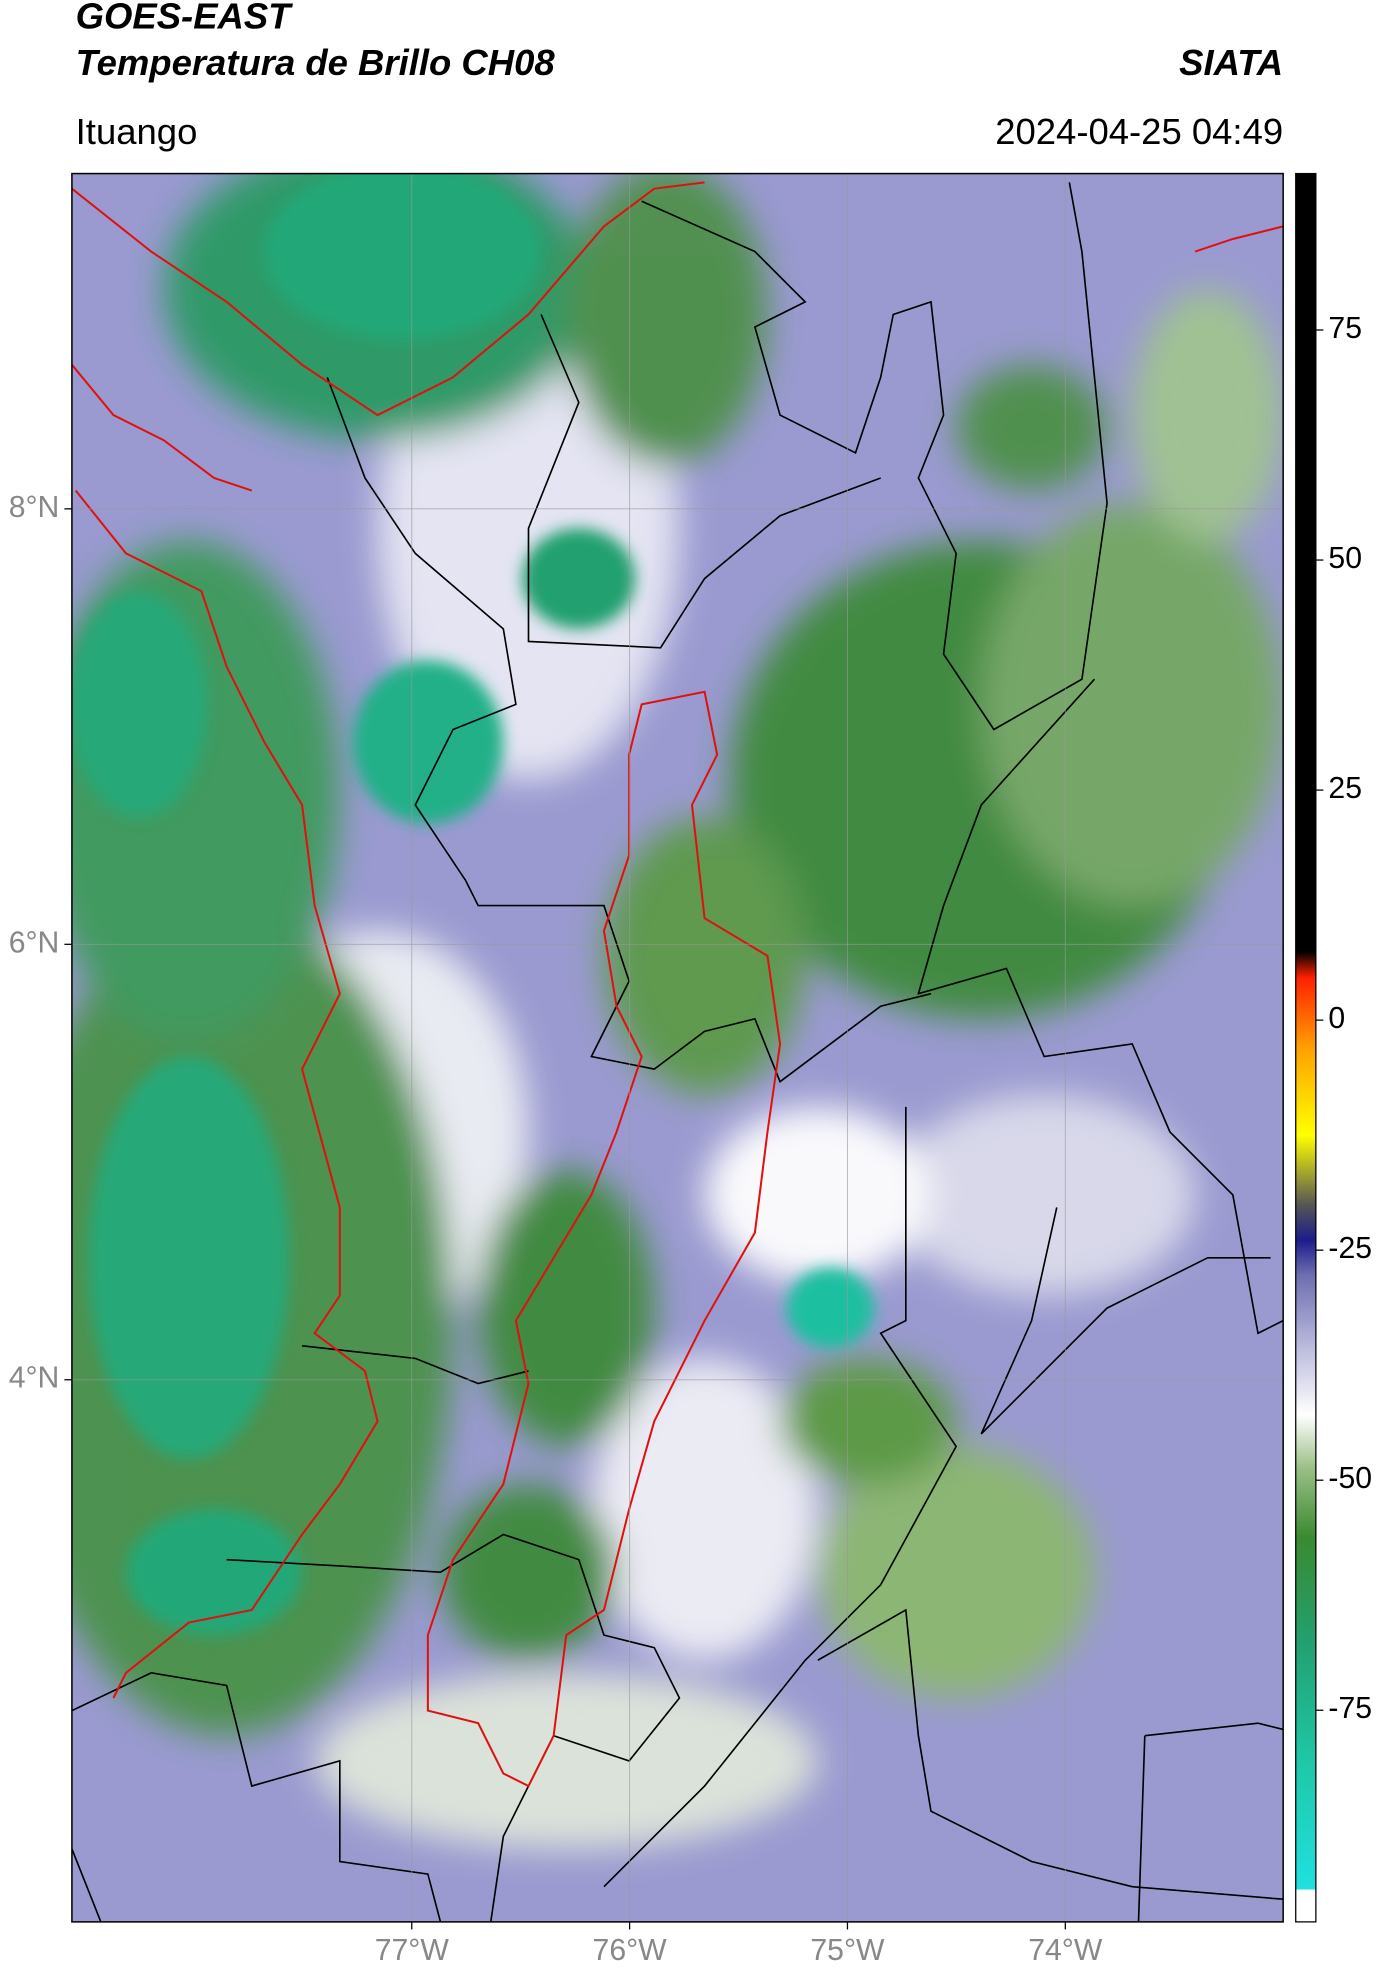  I want to click on y-tick-label: 4°N, so click(34, 1378).